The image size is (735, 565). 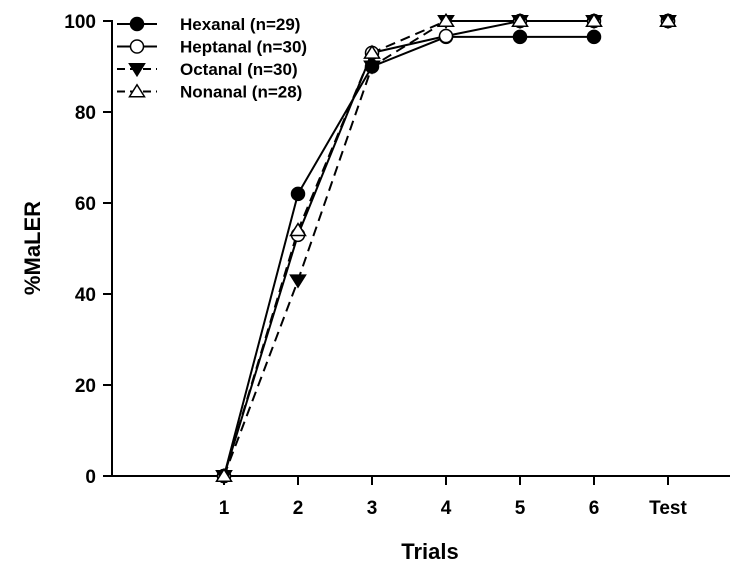 I want to click on x-axis-label: Trials, so click(x=429, y=551).